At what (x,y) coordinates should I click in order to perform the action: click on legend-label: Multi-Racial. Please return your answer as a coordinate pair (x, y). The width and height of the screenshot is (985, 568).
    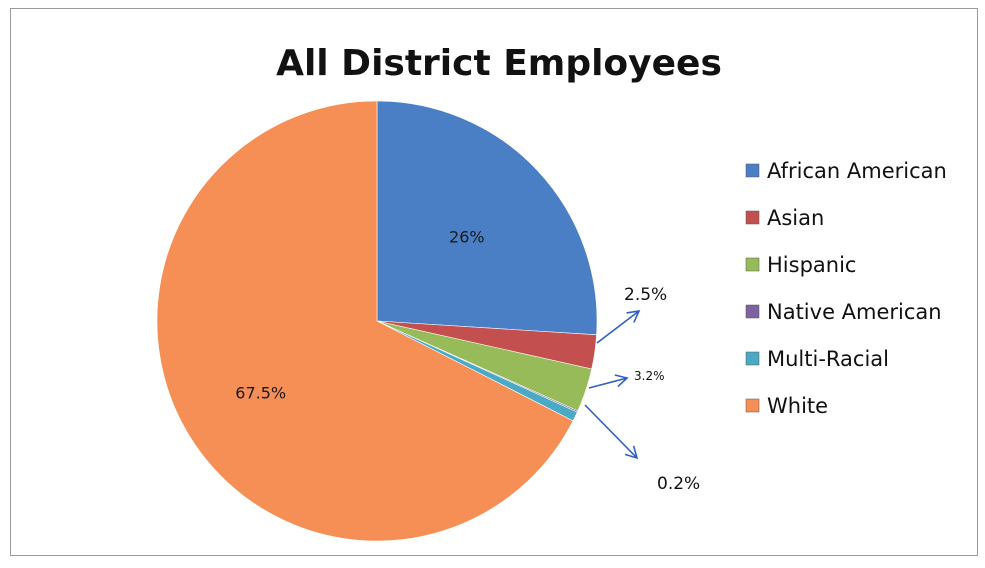
    Looking at the image, I should click on (828, 359).